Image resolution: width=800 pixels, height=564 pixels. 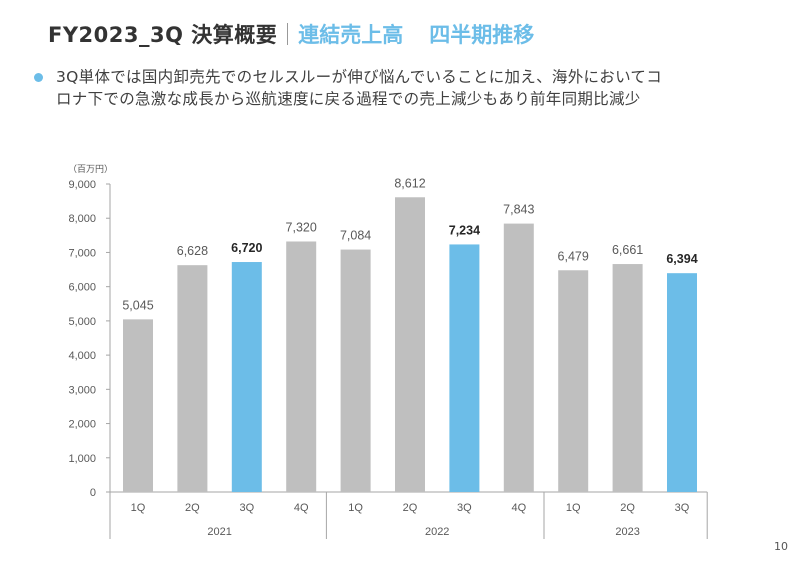 What do you see at coordinates (82, 425) in the screenshot?
I see `y-tick-label: 2,000` at bounding box center [82, 425].